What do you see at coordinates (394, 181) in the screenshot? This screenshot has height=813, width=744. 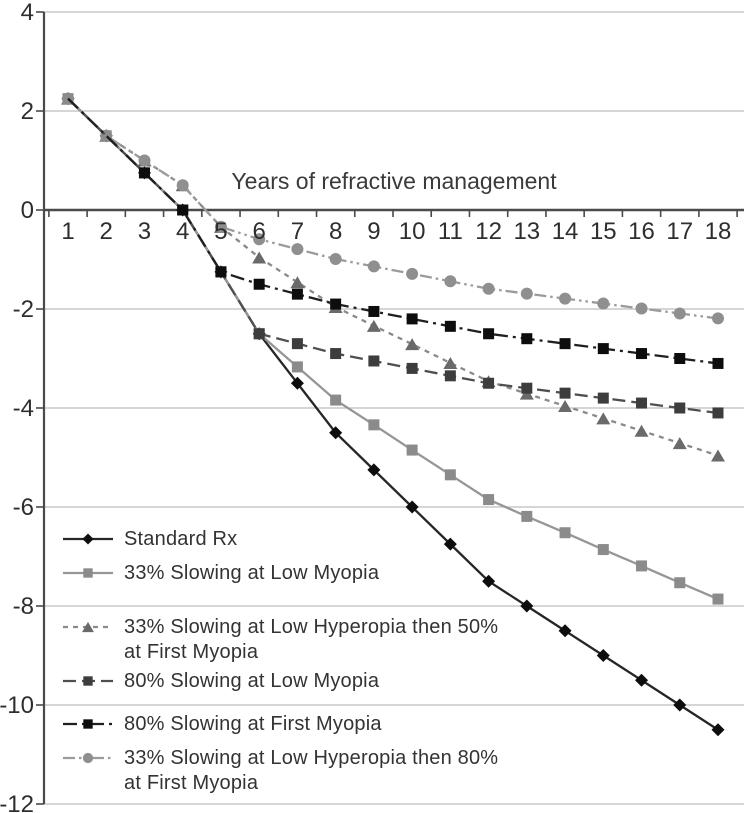 I see `chart-title: Years of refractive management` at bounding box center [394, 181].